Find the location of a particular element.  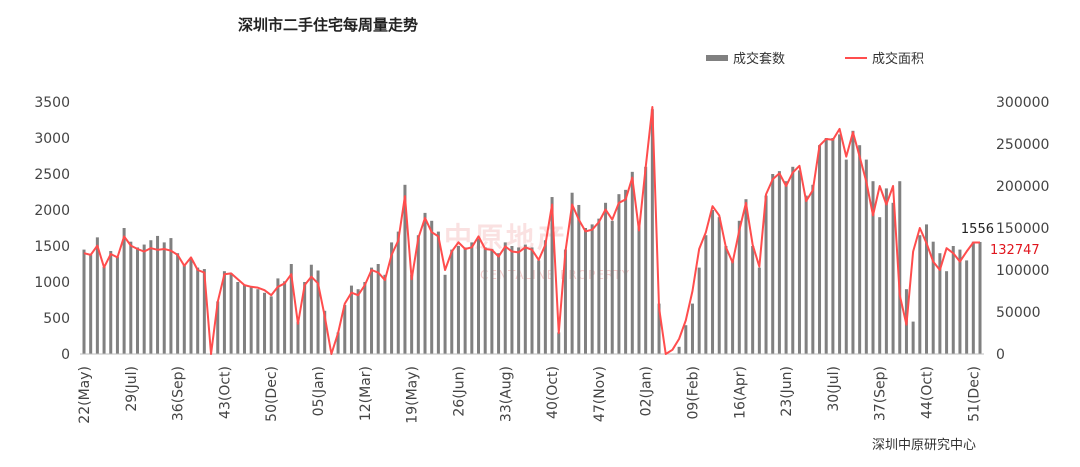

source-note: 深圳中原研究中心 is located at coordinates (924, 445).